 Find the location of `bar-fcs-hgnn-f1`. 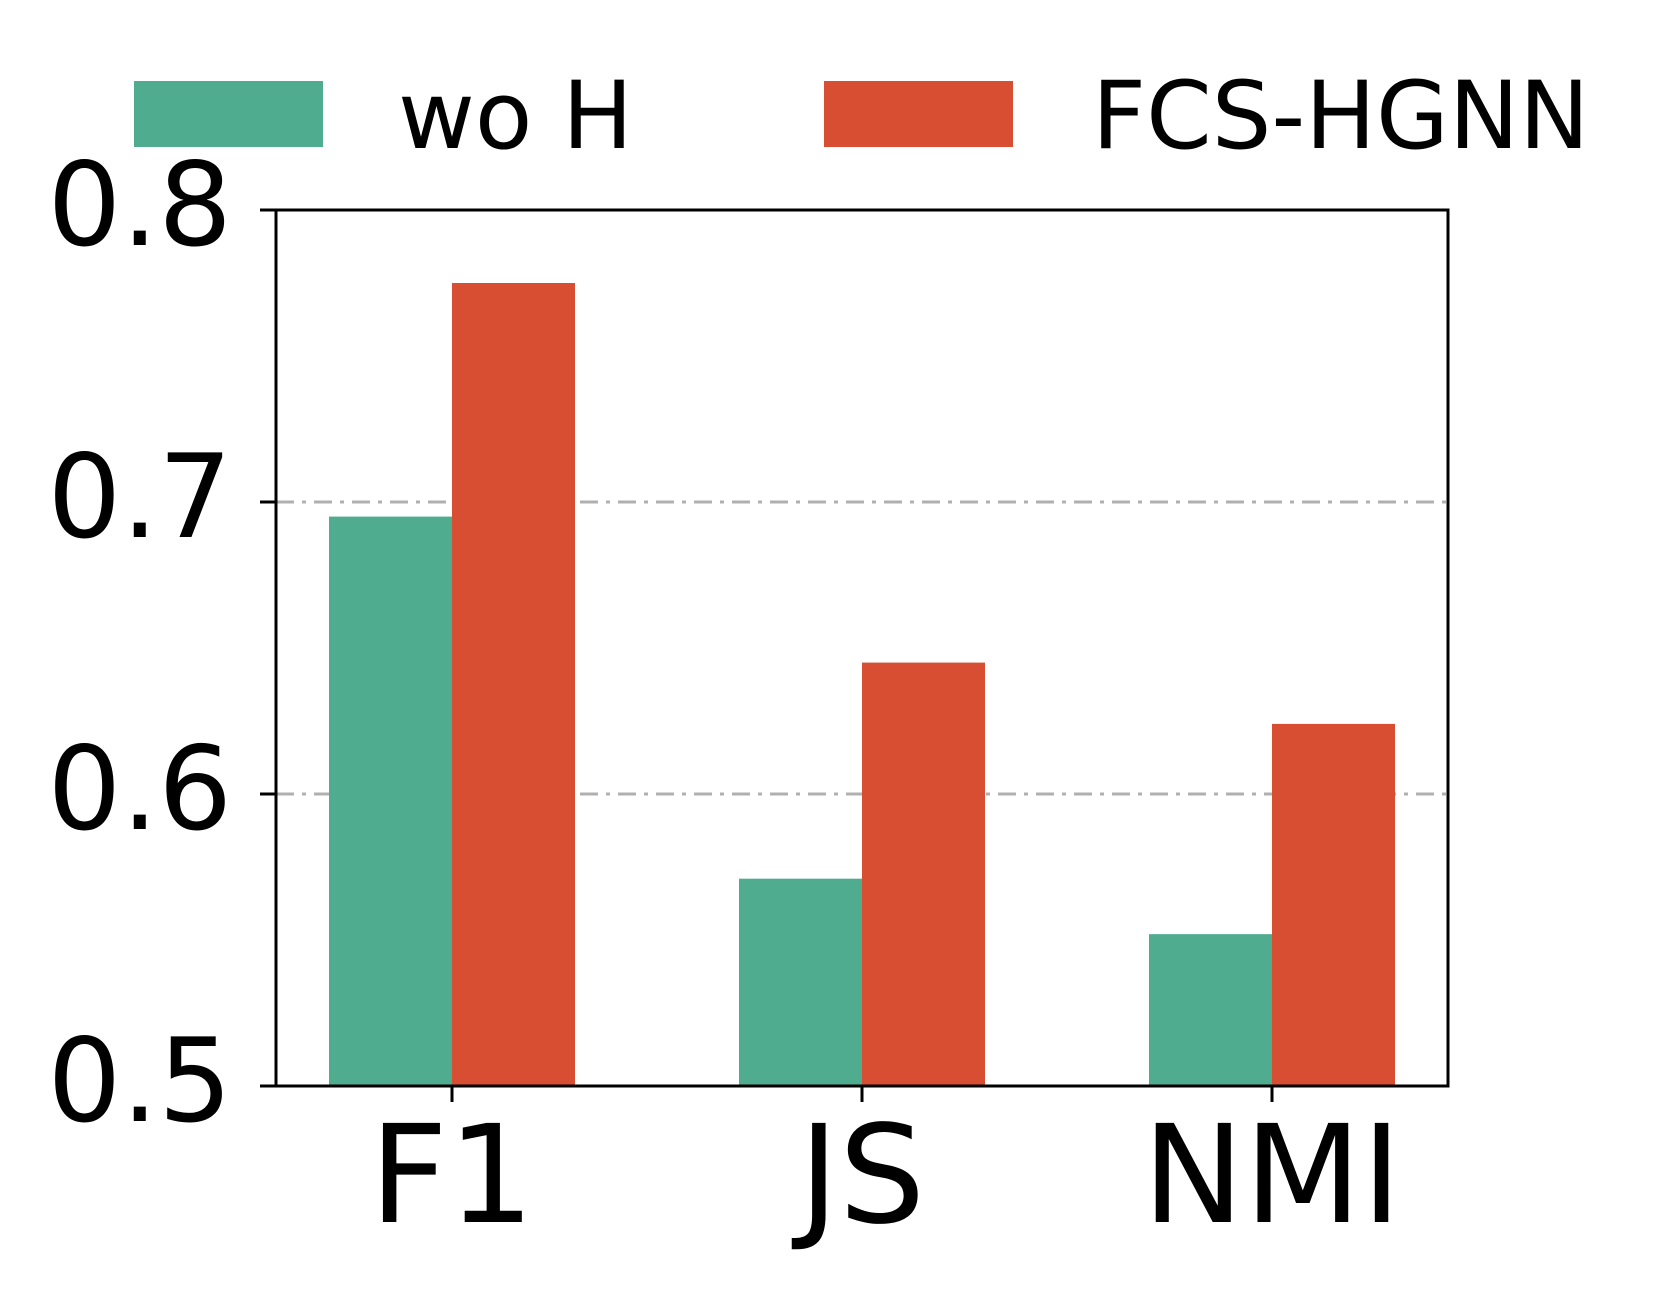

bar-fcs-hgnn-f1 is located at coordinates (513, 684).